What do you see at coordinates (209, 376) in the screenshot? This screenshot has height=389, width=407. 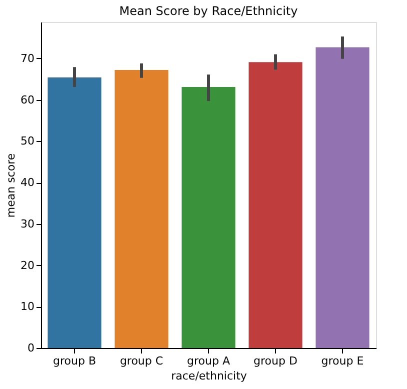 I see `x-axis-title: race/ethnicity` at bounding box center [209, 376].